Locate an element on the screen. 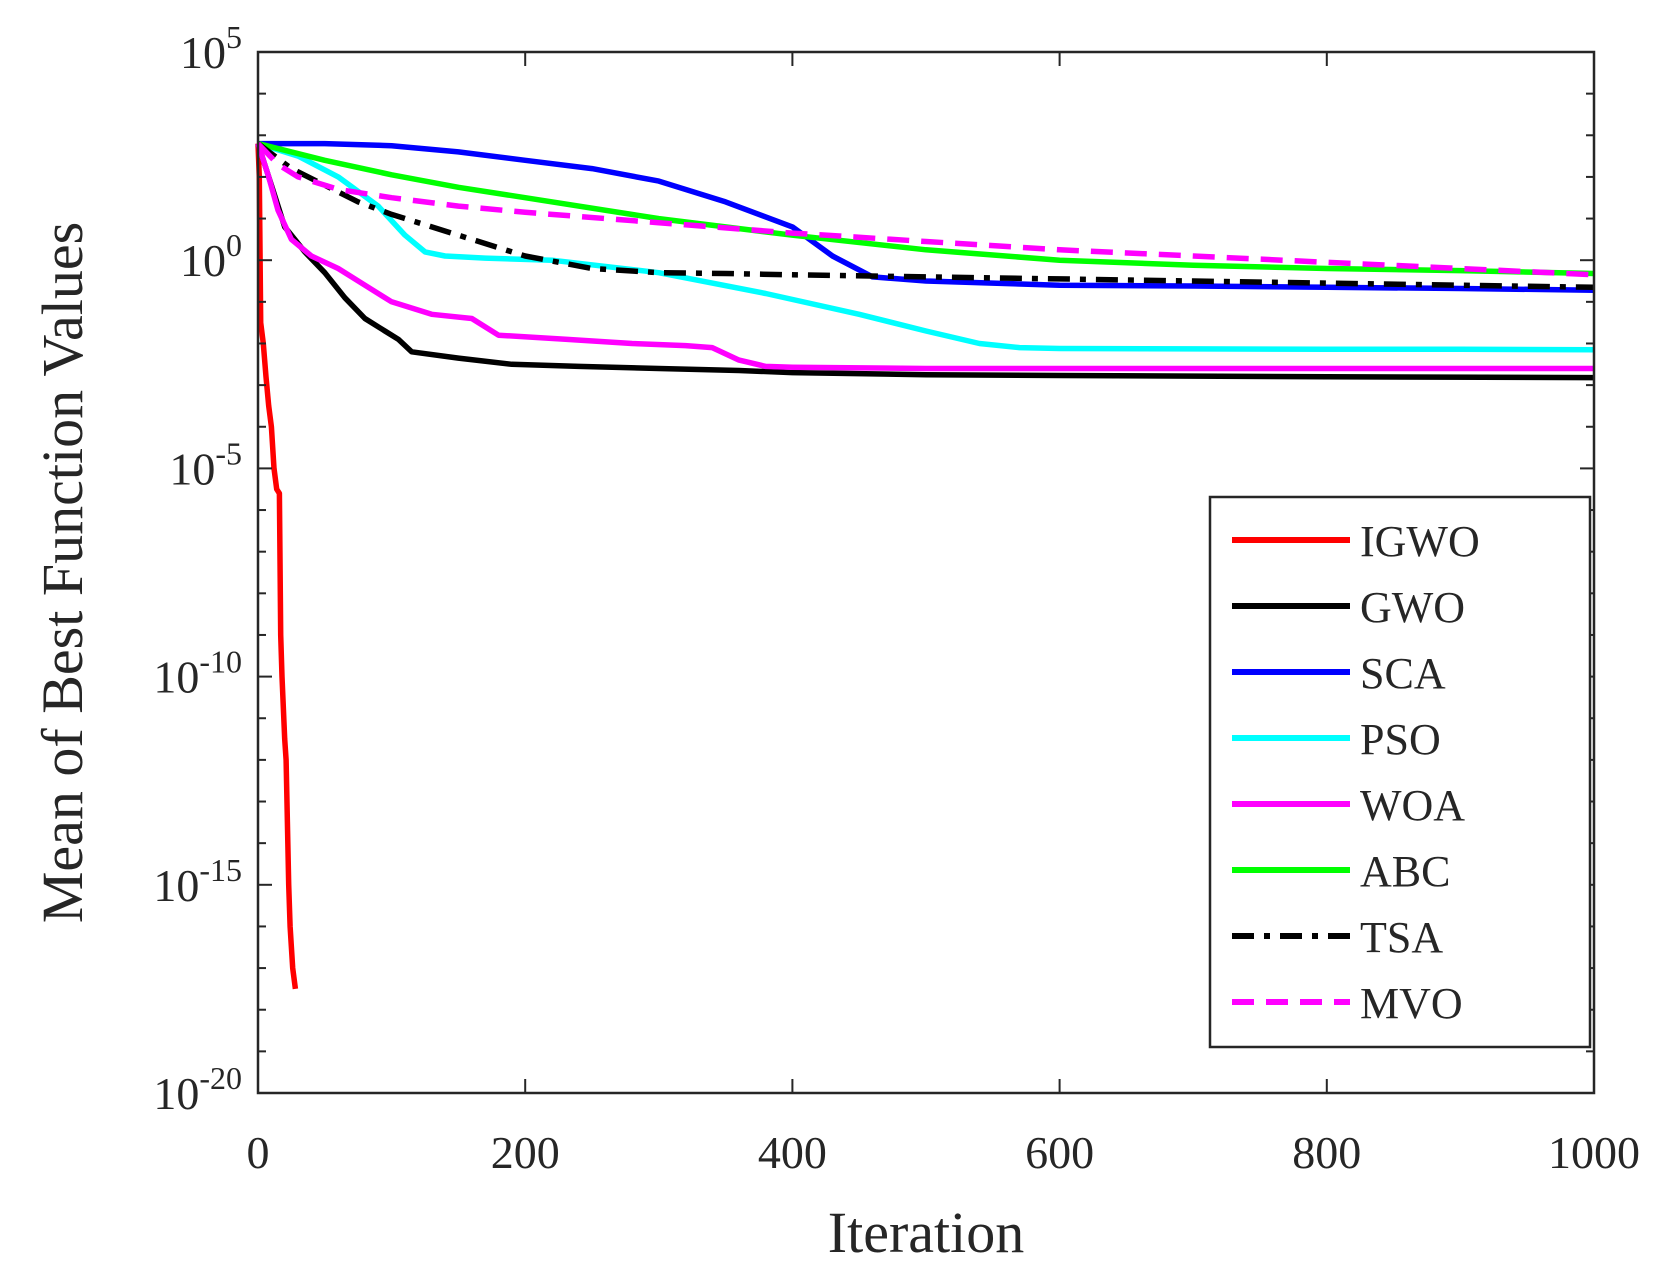 This screenshot has width=1664, height=1271. x-tick-label: 1000 is located at coordinates (1594, 1152).